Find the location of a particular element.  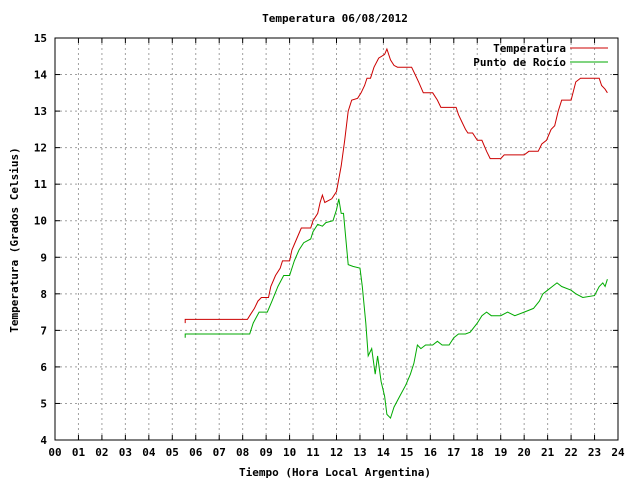

legend: Temperatura Punto de Rocío is located at coordinates (540, 55).